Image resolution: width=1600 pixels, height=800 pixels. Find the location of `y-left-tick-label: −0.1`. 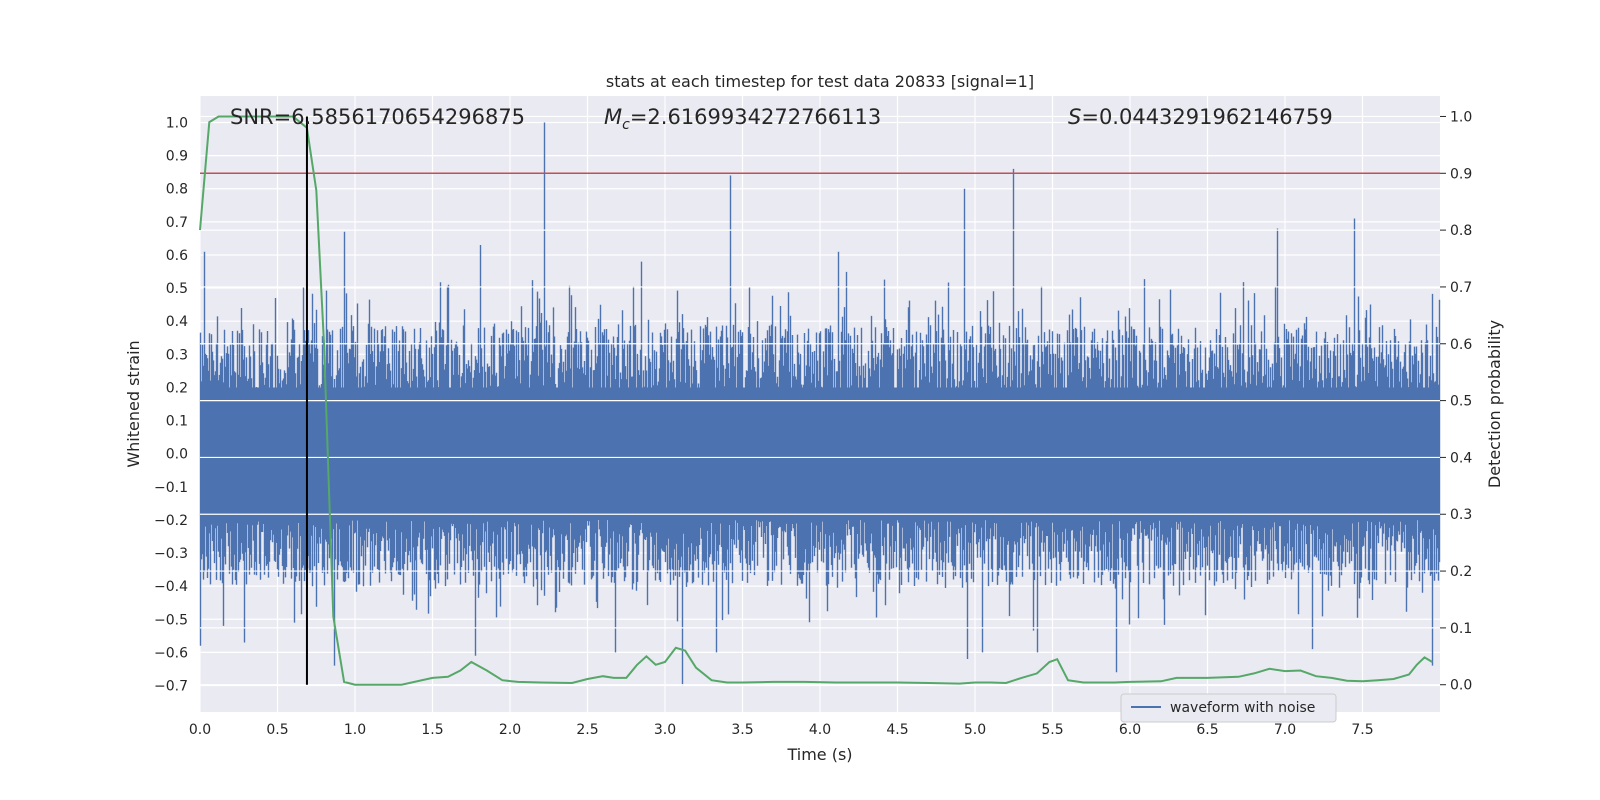

y-left-tick-label: −0.1 is located at coordinates (171, 488).